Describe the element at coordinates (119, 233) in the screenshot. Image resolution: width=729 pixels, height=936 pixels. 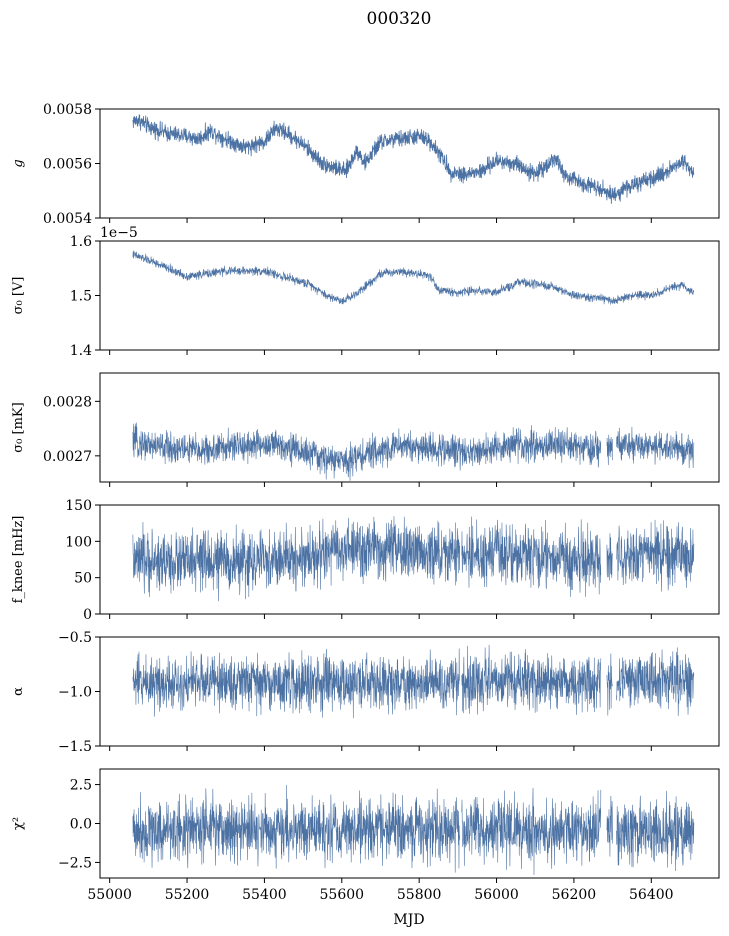
I see `y-offset-label-sigma0-volts: 1e−5` at that location.